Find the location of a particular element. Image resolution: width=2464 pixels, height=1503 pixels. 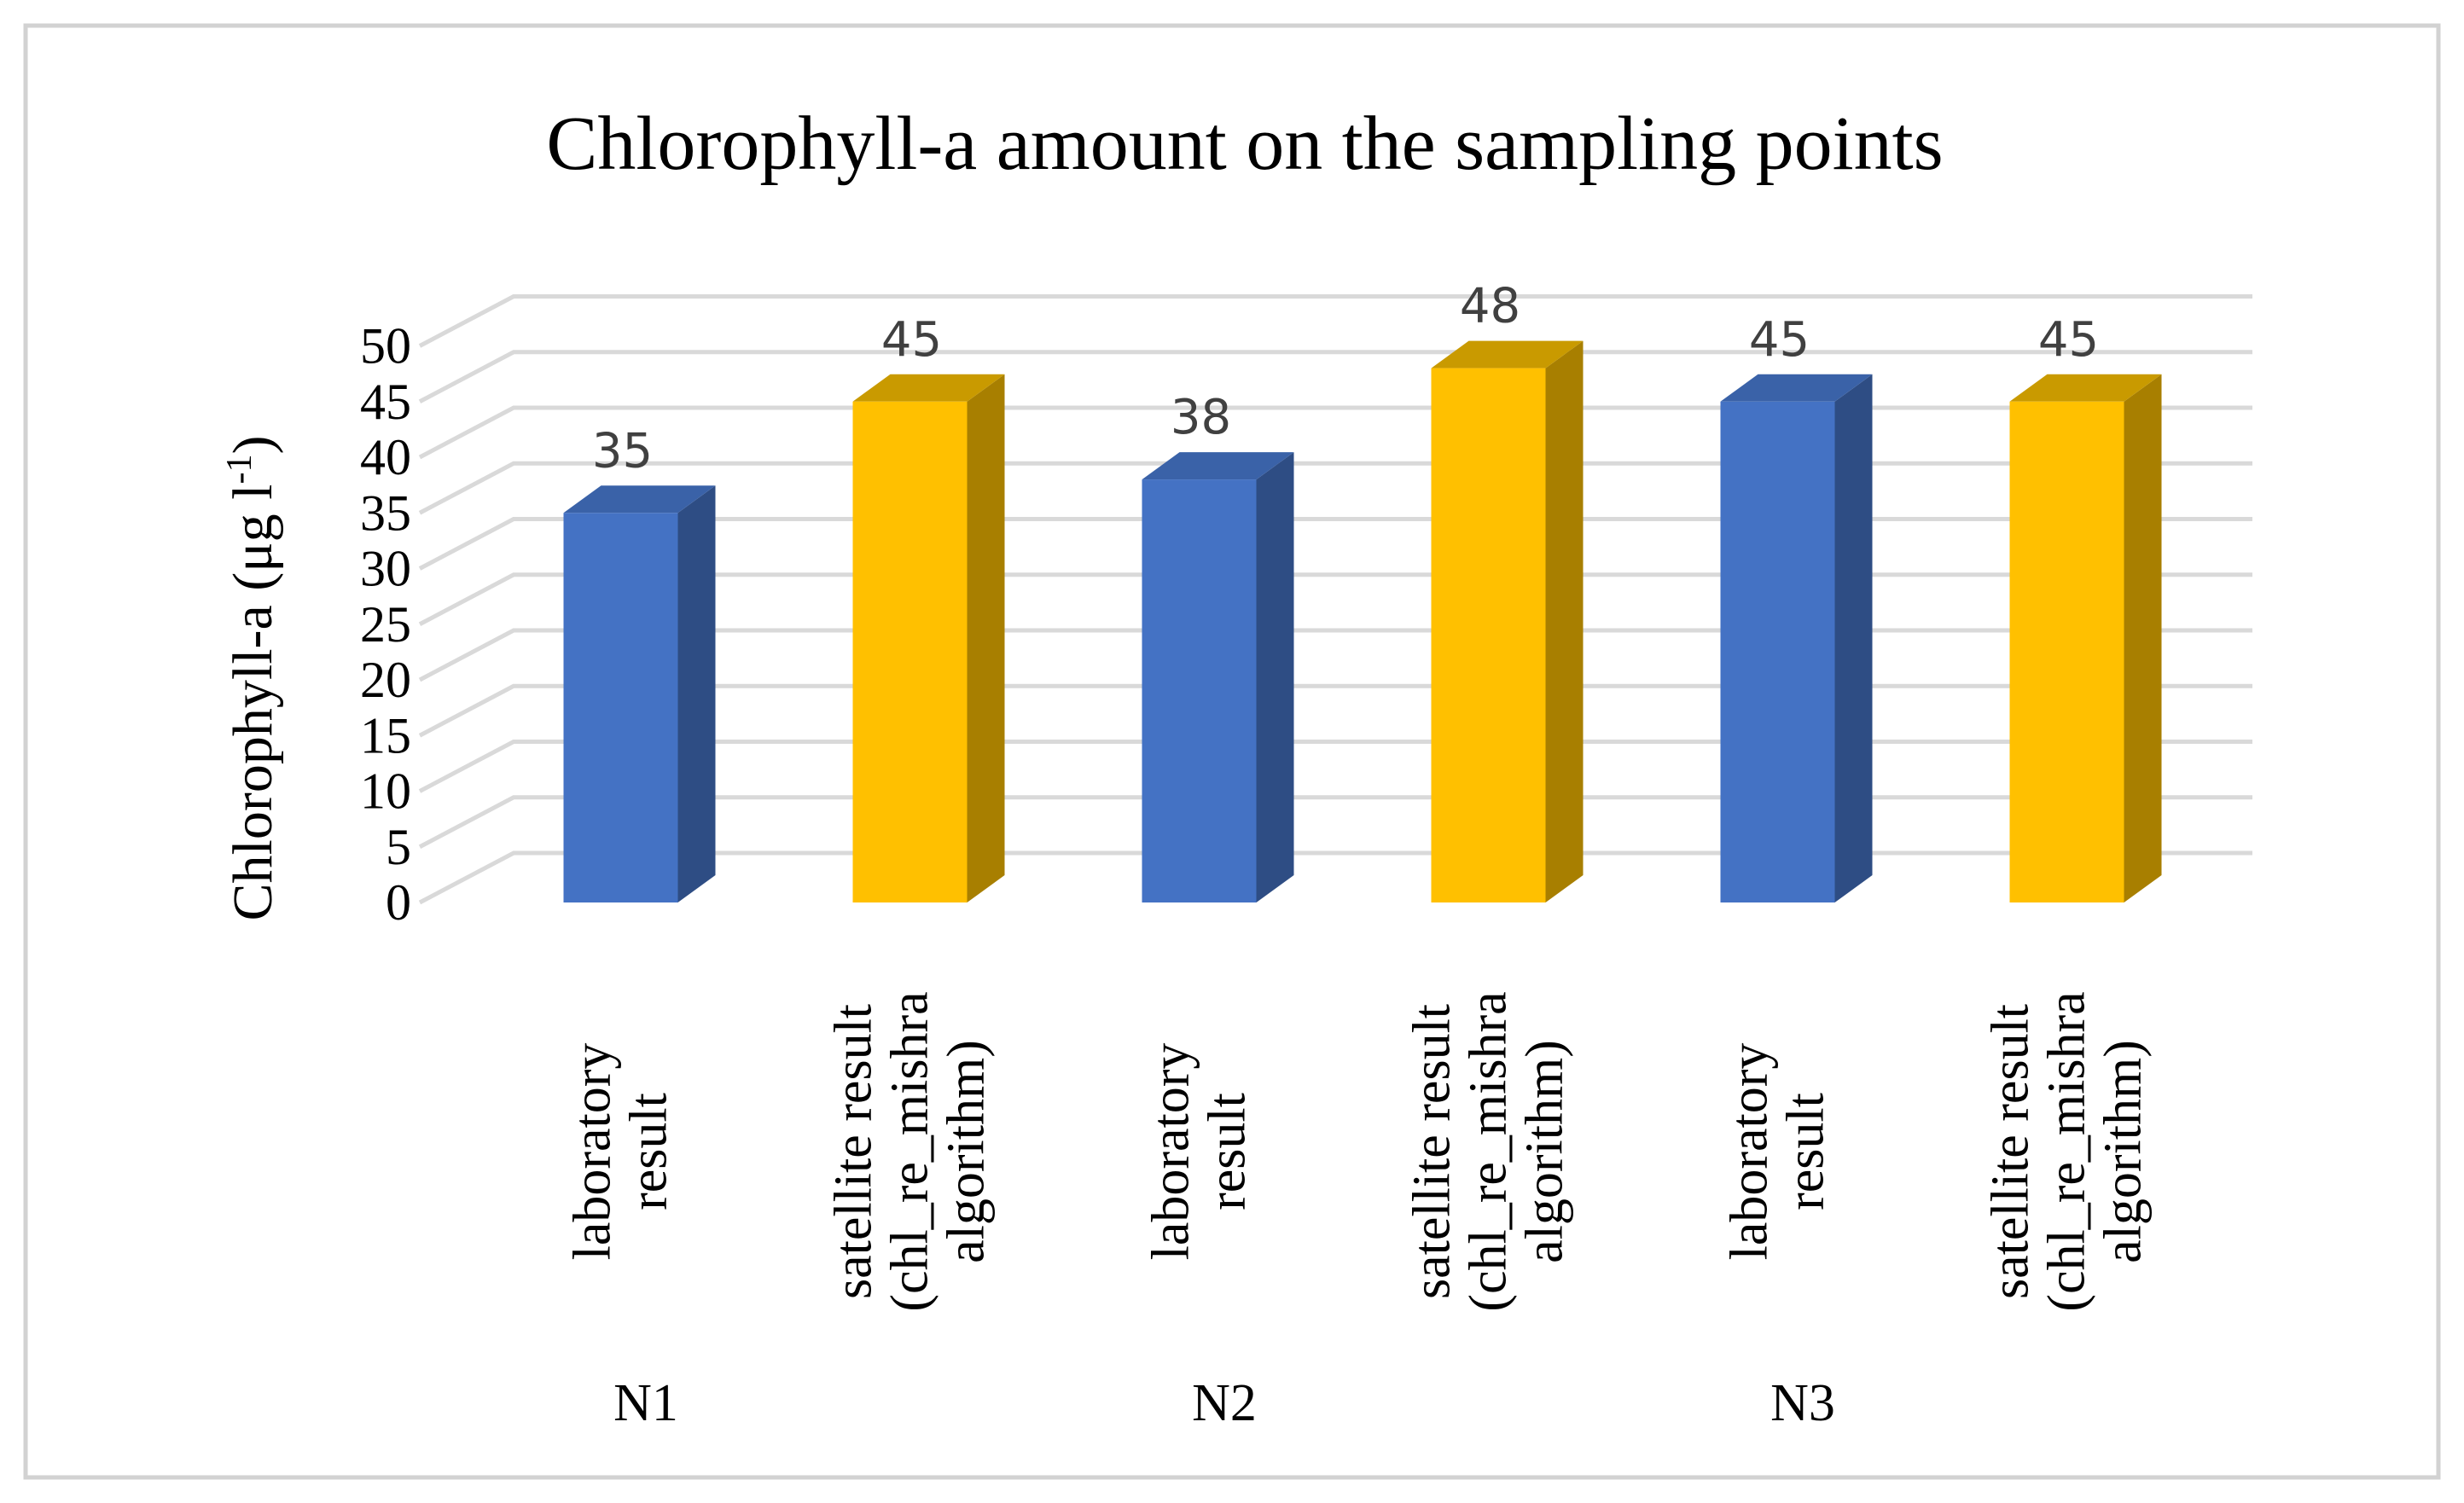

group-labels: N1 N2 N3 is located at coordinates (1224, 1403).